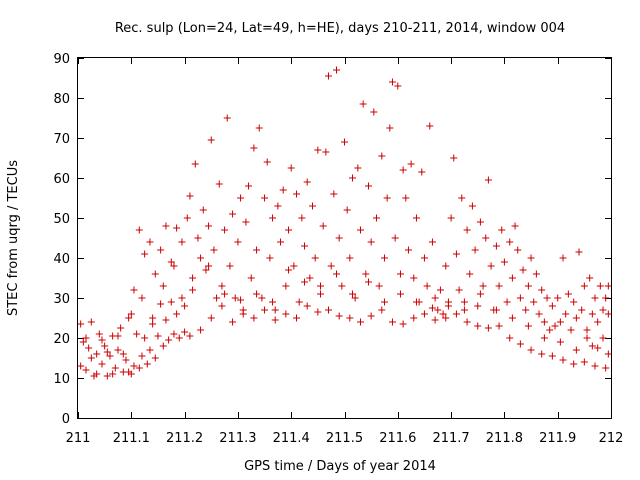 This screenshot has height=480, width=640. Describe the element at coordinates (13, 238) in the screenshot. I see `y-axis-label: STEC from uqrg / TECUs` at that location.